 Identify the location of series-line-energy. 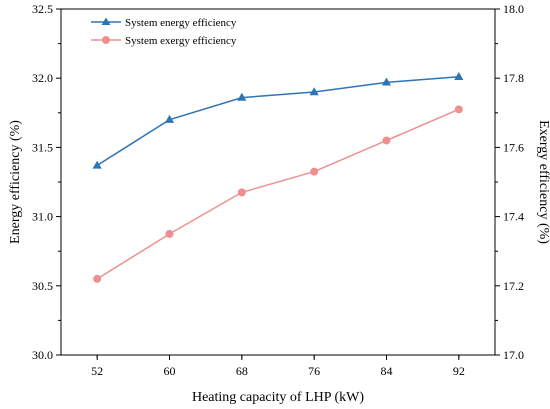
(277, 121).